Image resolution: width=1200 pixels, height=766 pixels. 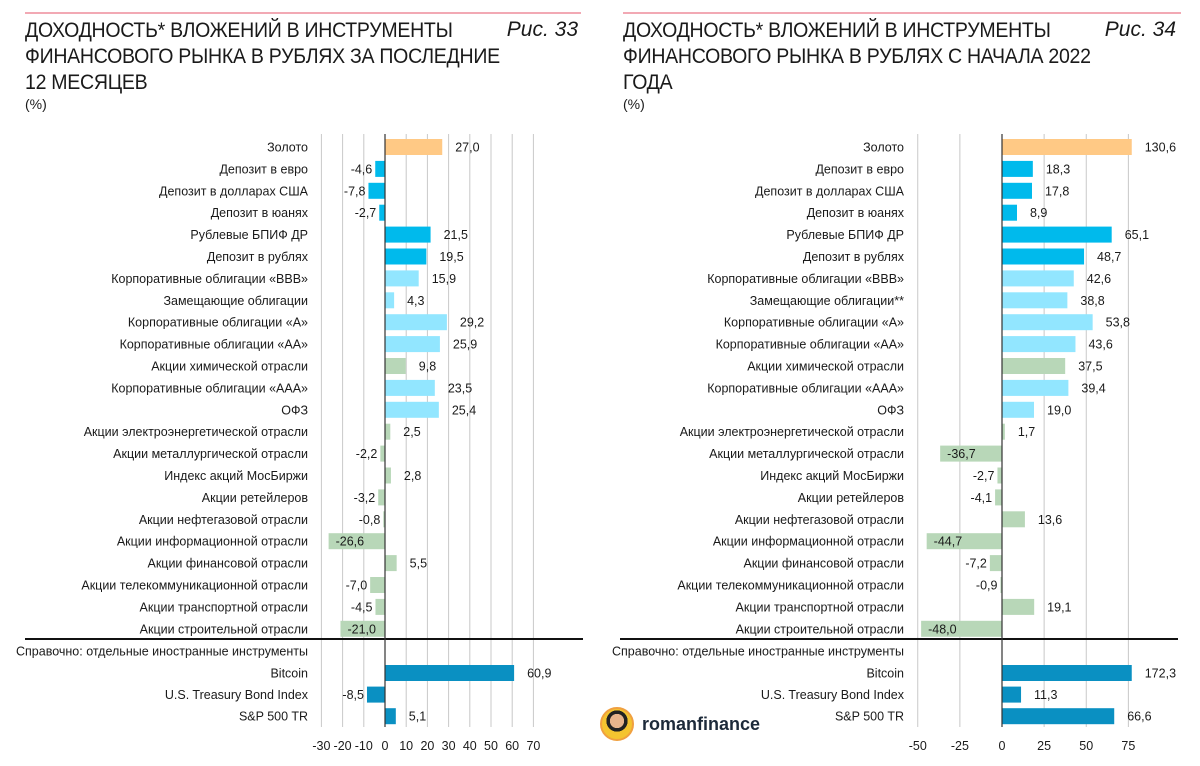 What do you see at coordinates (235, 301) in the screenshot?
I see `category-label: Замещающие облигации` at bounding box center [235, 301].